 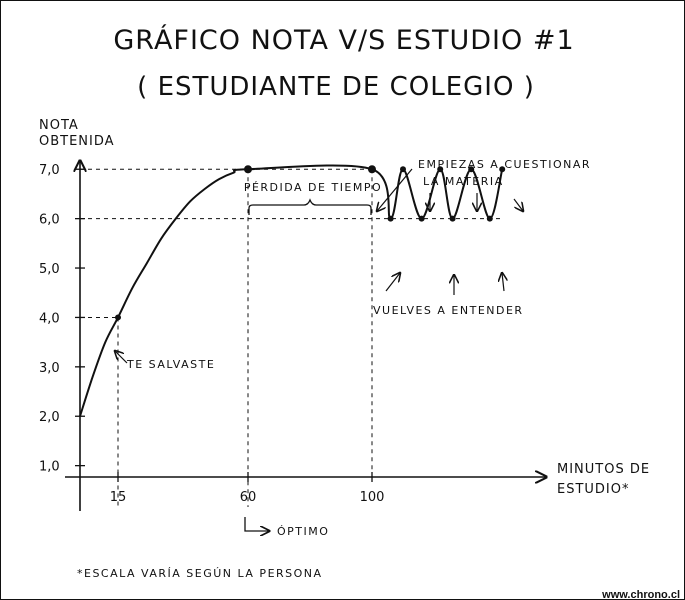 I want to click on annotation-salvaste: TE SALVASTE, so click(x=170, y=364).